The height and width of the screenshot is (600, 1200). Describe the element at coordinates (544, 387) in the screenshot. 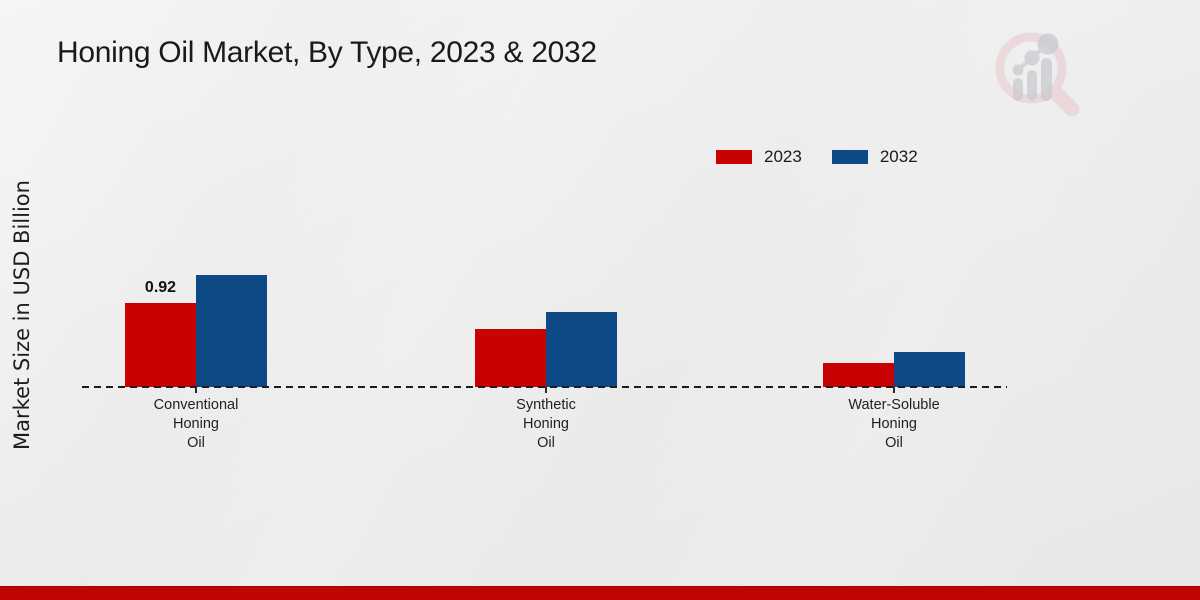

I see `zero-axis-dashed-line` at that location.